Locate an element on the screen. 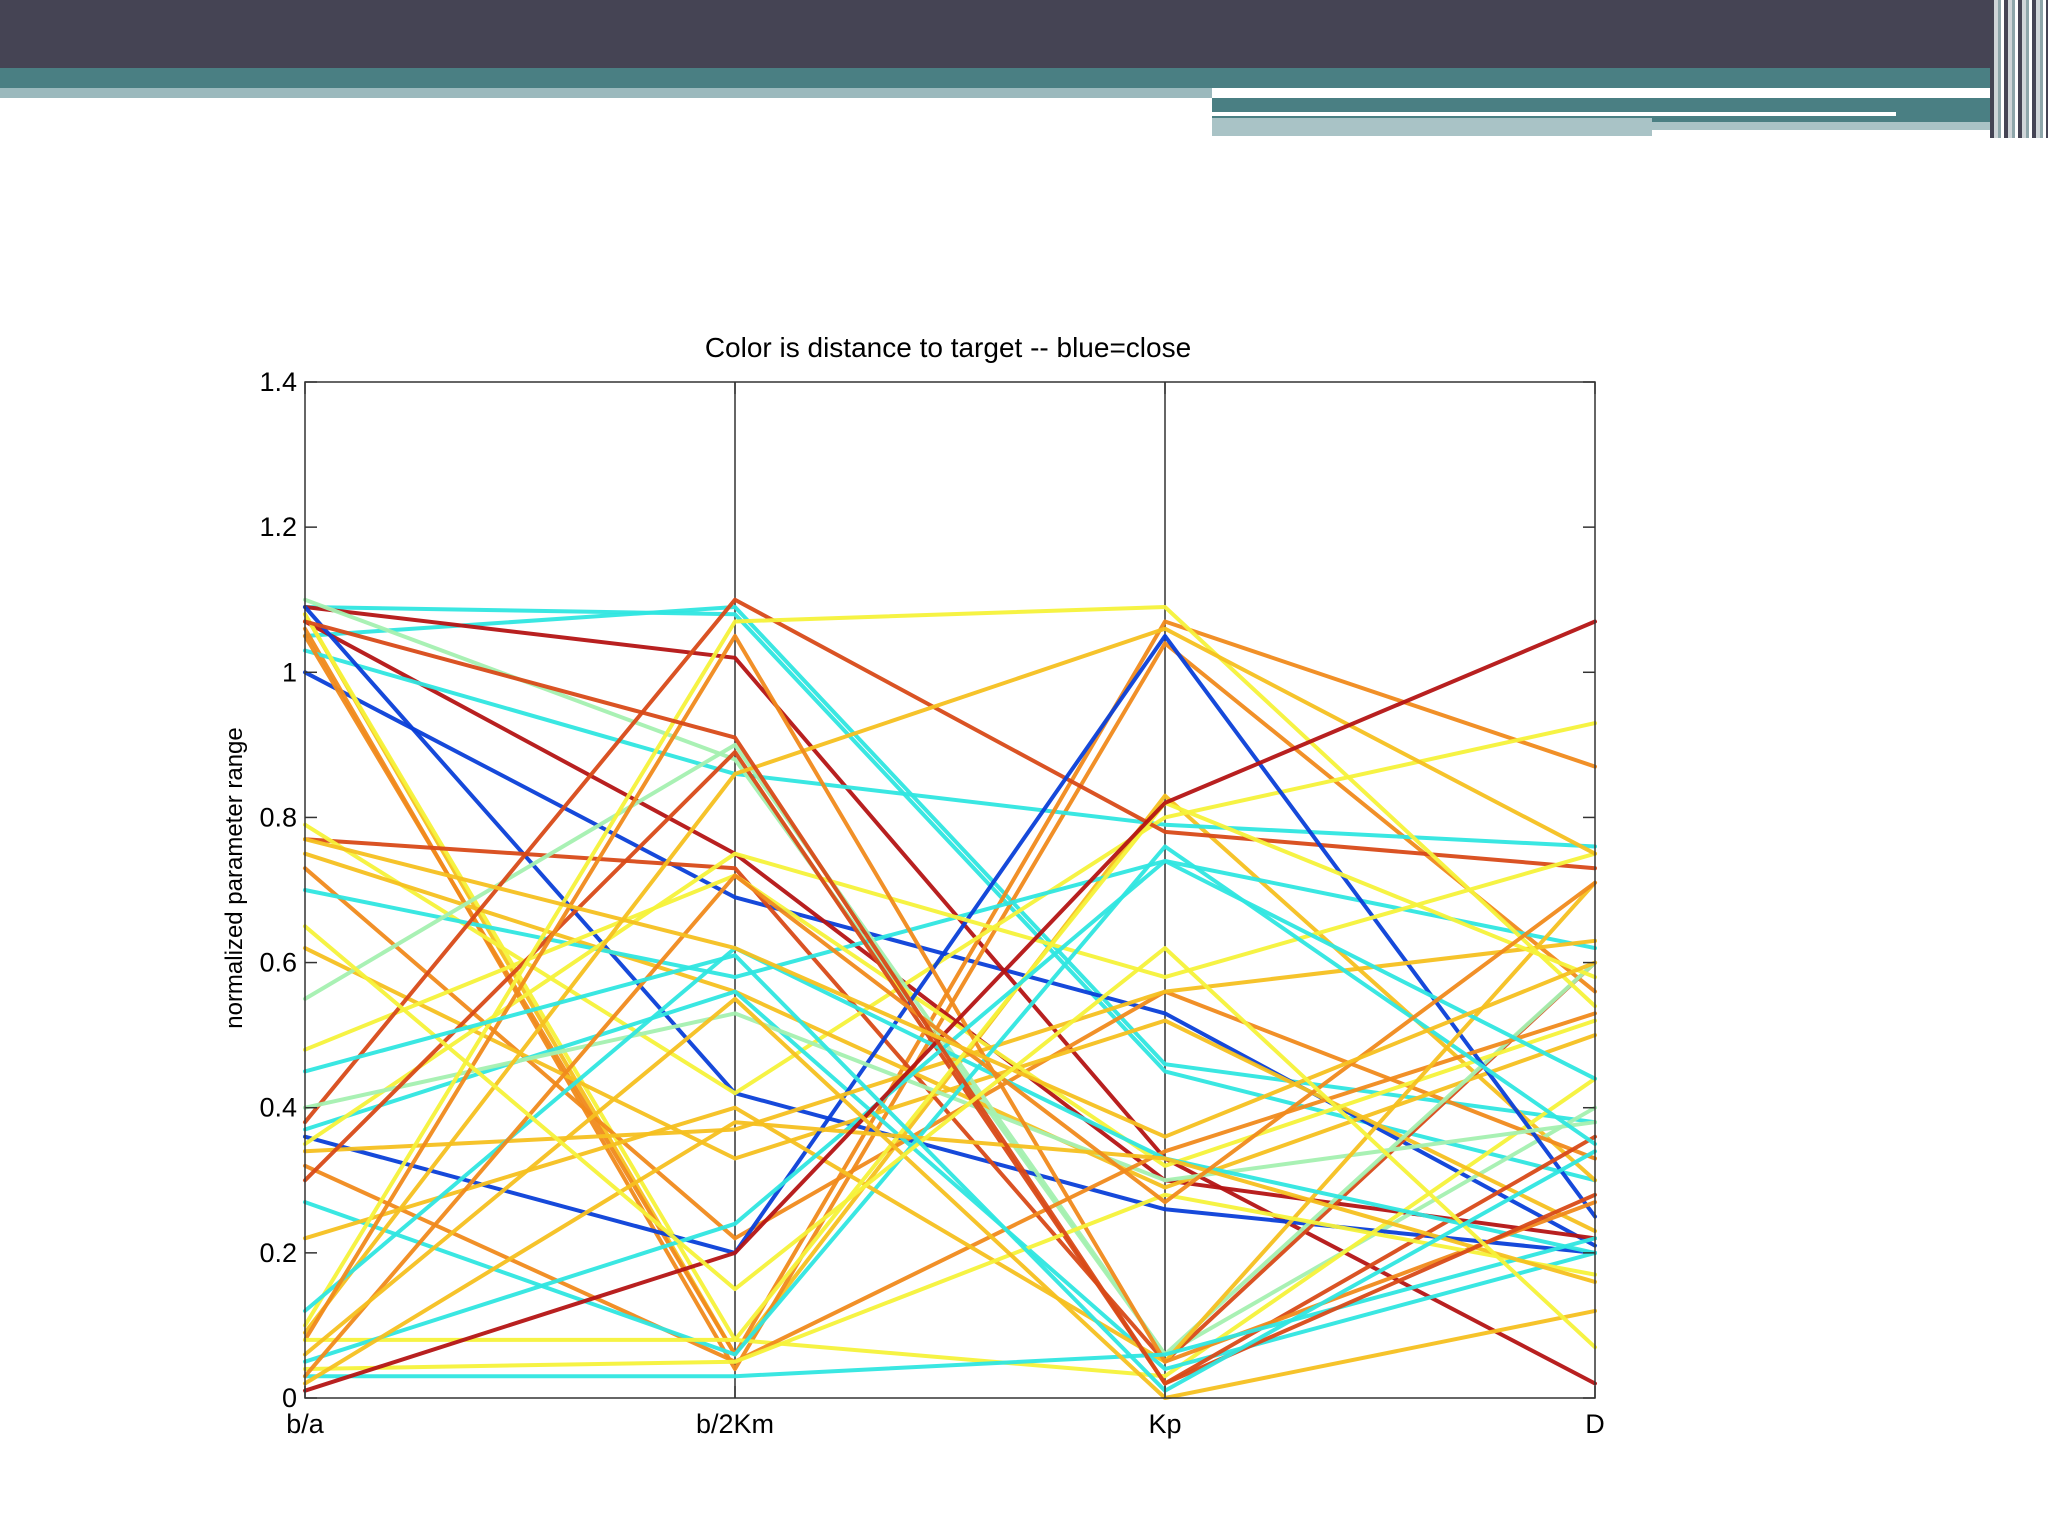  header-accent-line is located at coordinates (1554, 114).